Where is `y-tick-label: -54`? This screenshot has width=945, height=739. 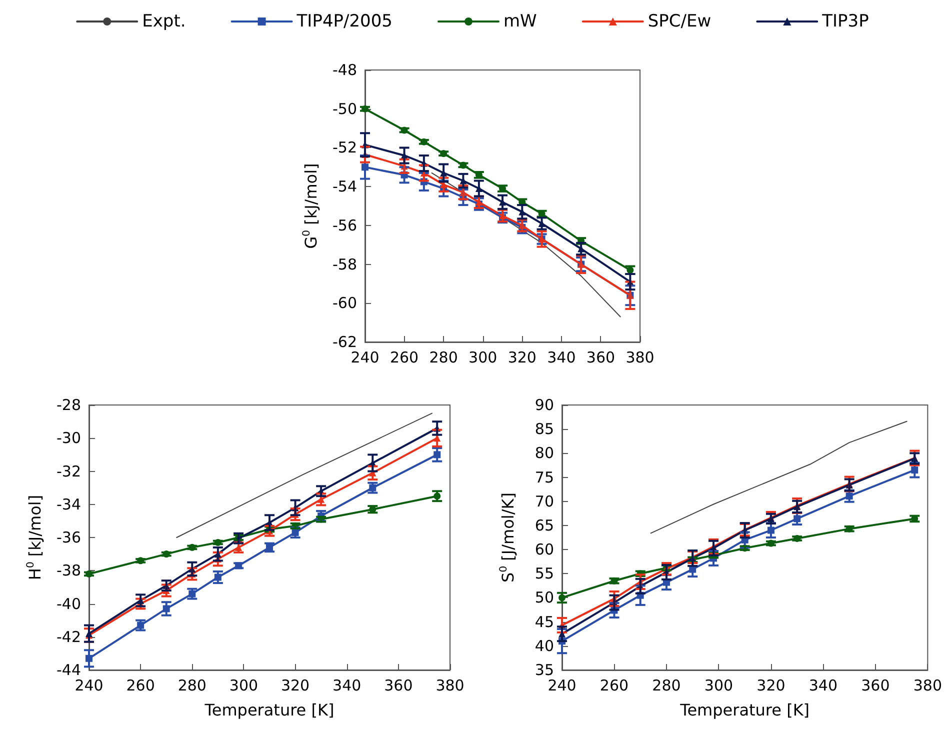 y-tick-label: -54 is located at coordinates (344, 187).